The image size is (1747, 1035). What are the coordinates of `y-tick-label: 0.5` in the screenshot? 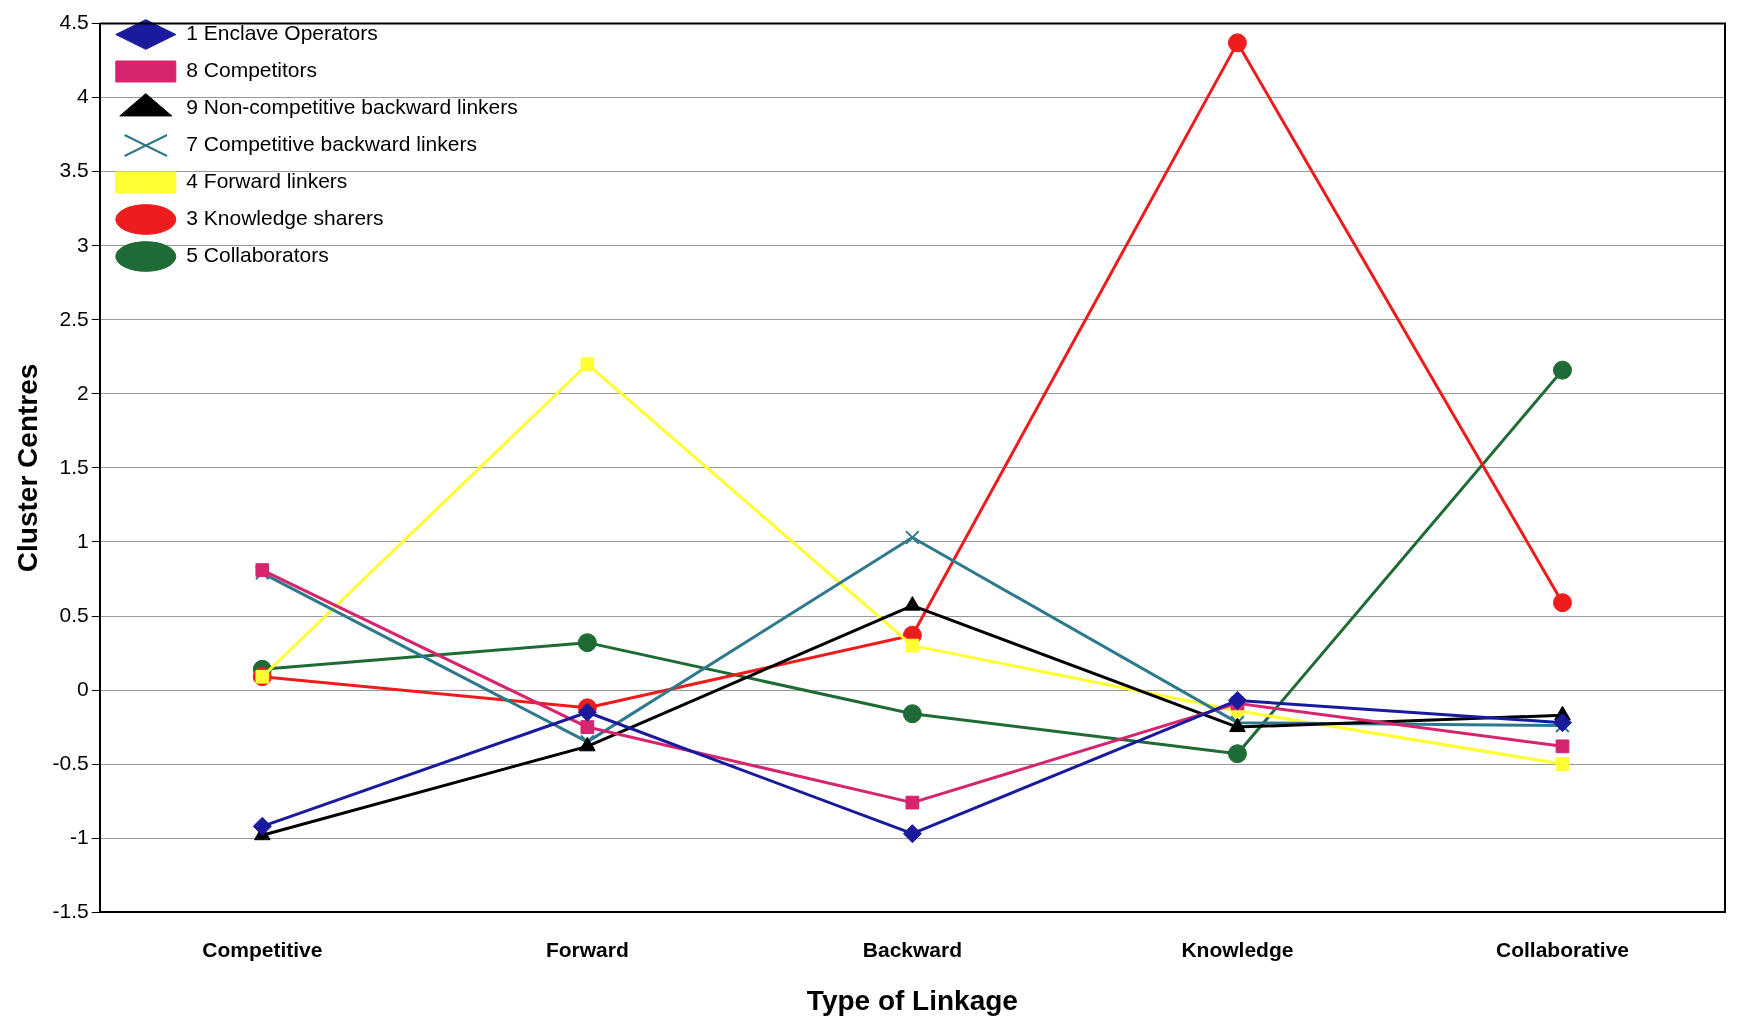 It's located at (74, 614).